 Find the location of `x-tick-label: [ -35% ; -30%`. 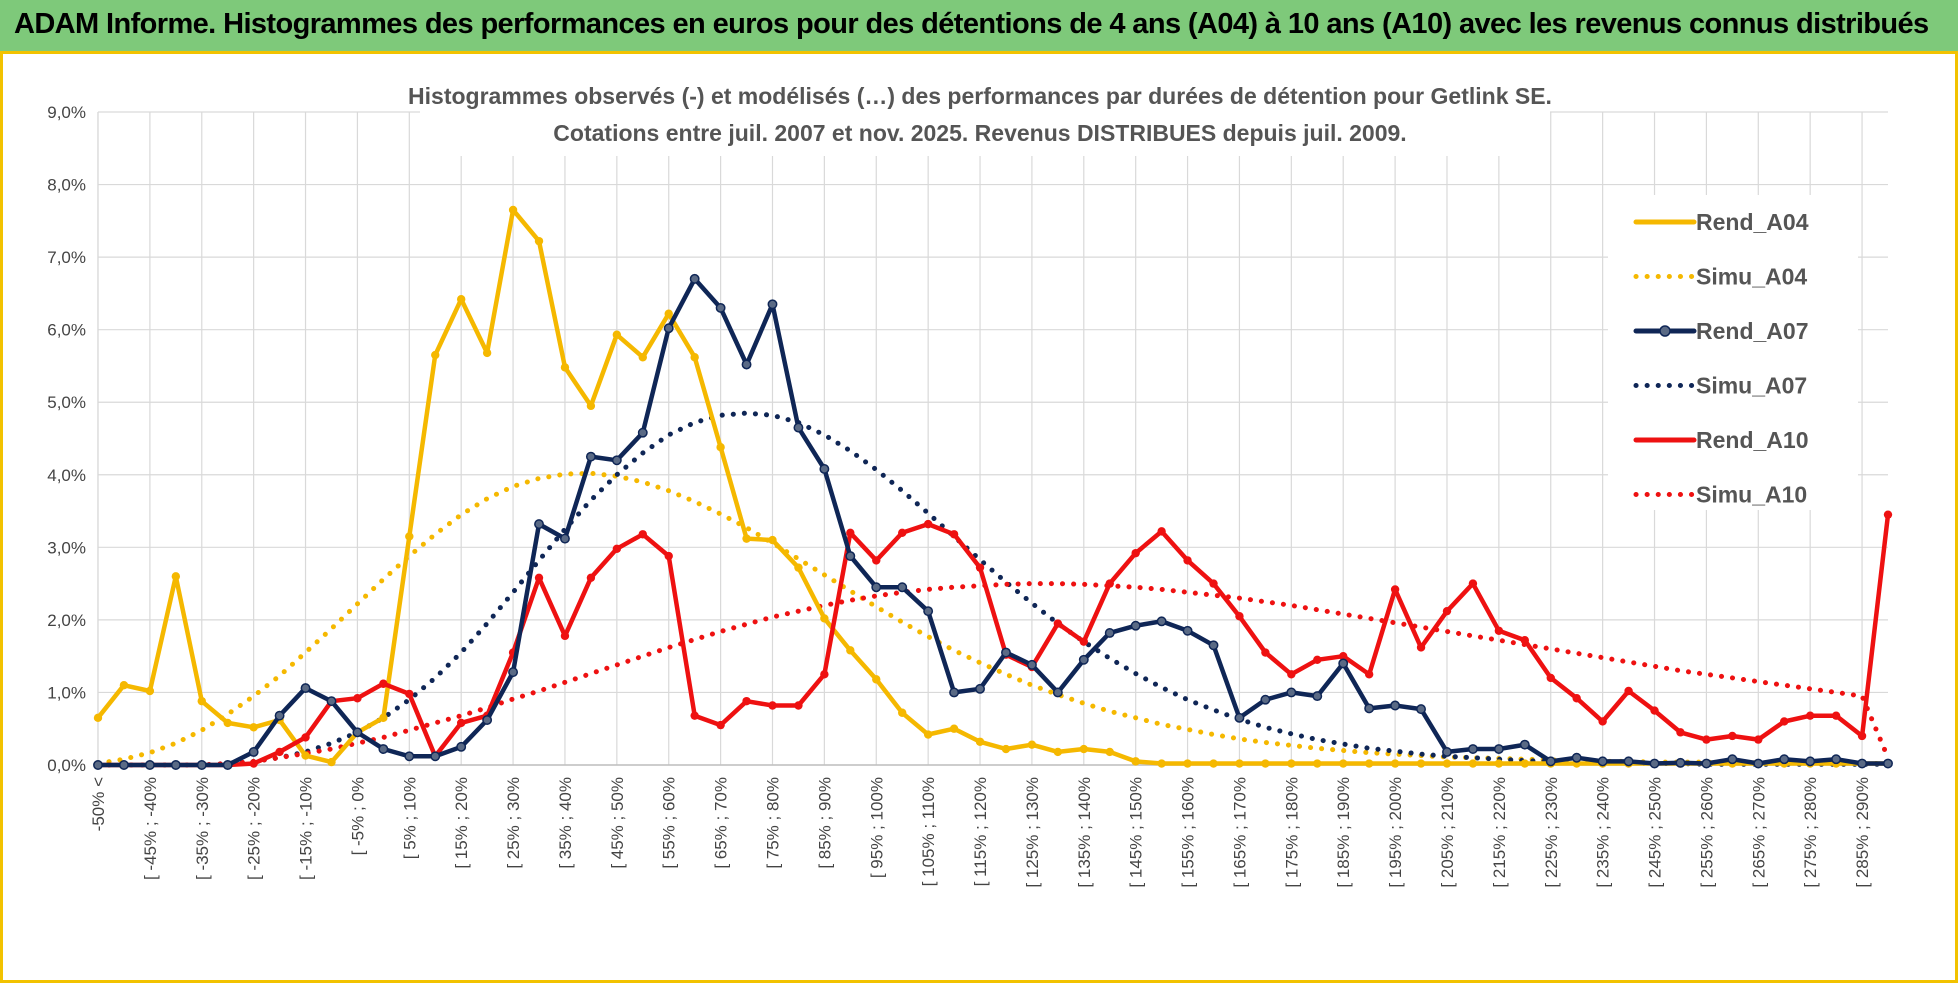

x-tick-label: [ -35% ; -30% is located at coordinates (202, 828).